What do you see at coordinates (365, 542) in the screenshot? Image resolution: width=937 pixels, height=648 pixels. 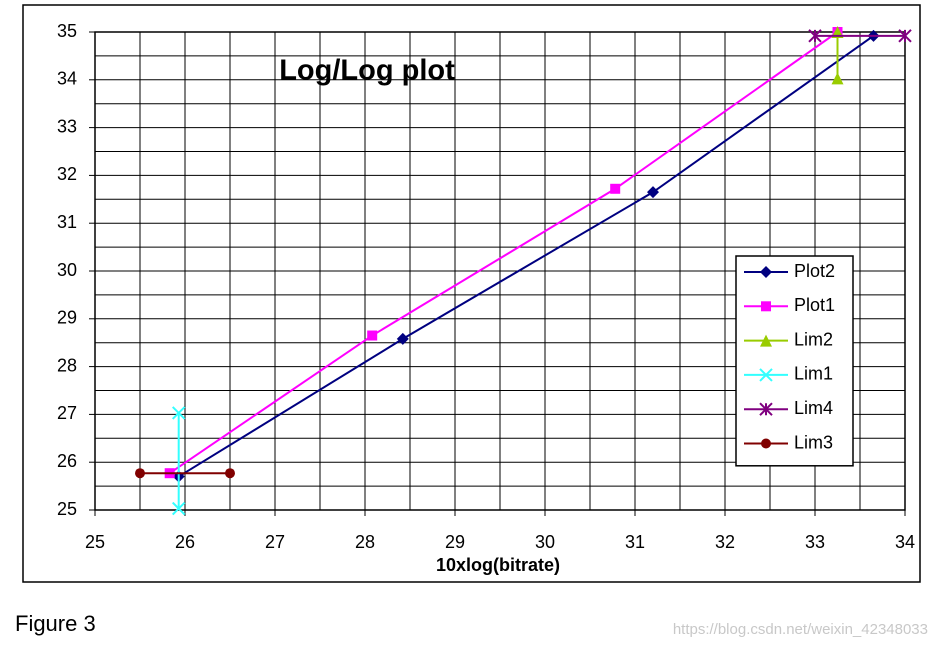 I see `x-tick-label: 28` at bounding box center [365, 542].